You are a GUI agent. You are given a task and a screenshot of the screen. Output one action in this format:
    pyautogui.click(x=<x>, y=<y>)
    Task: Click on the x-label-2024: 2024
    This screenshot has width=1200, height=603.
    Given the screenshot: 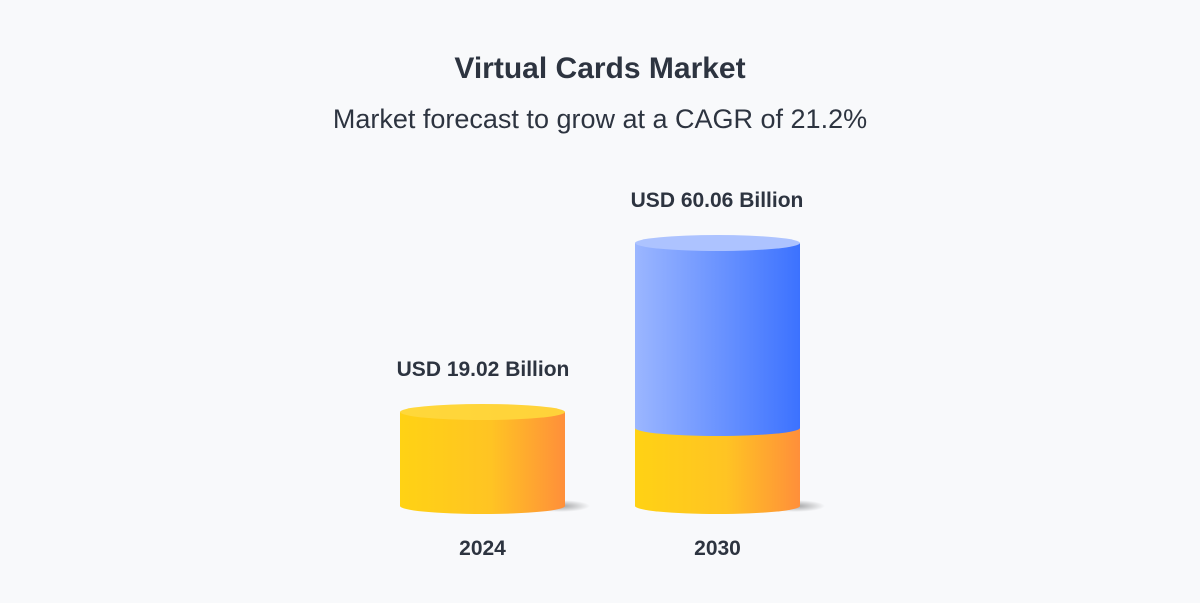 What is the action you would take?
    pyautogui.click(x=482, y=548)
    